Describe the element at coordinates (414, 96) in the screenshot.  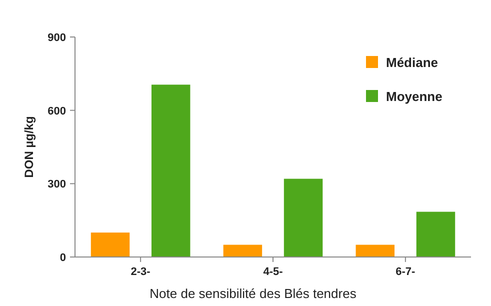
I see `legend-label: Moyenne` at that location.